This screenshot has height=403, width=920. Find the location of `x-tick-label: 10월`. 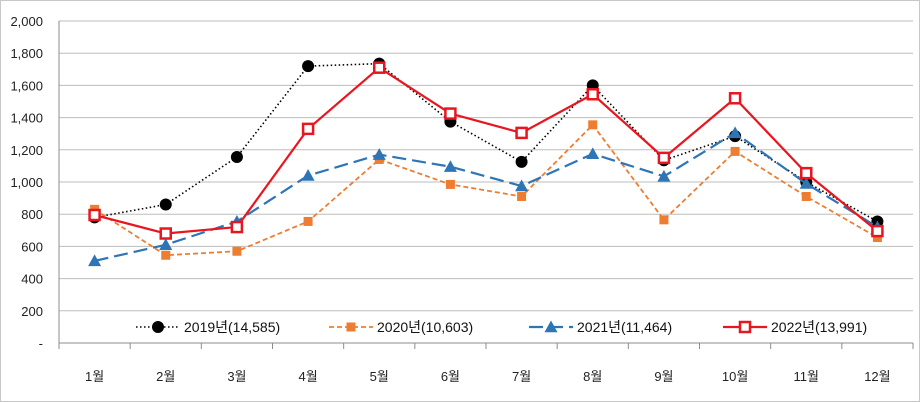

x-tick-label: 10월 is located at coordinates (735, 376).